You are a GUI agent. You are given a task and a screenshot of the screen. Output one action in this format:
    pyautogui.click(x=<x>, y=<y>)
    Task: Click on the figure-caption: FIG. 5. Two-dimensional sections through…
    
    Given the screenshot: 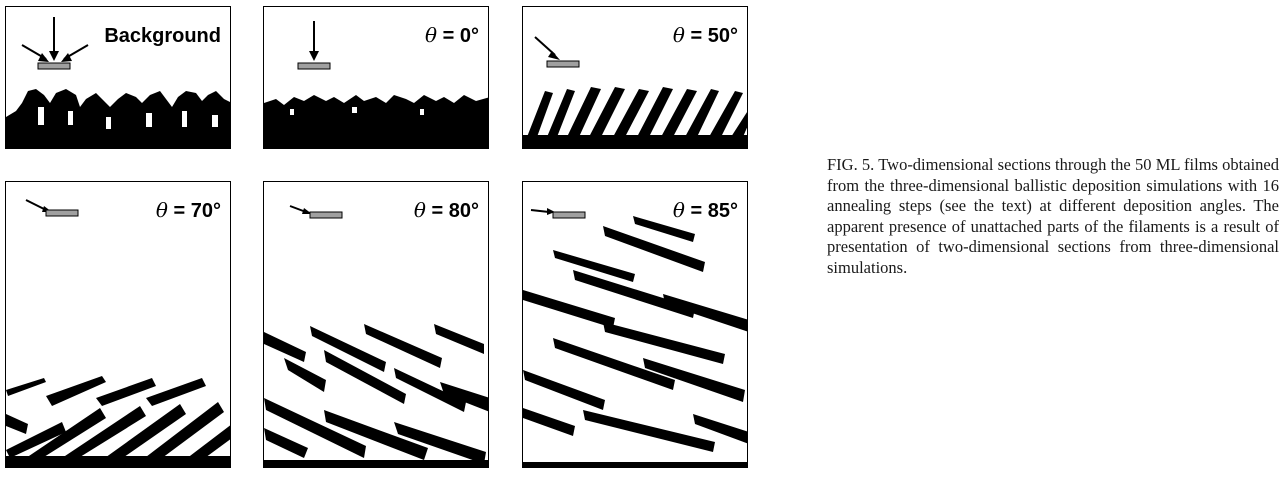 What is the action you would take?
    pyautogui.click(x=1053, y=216)
    